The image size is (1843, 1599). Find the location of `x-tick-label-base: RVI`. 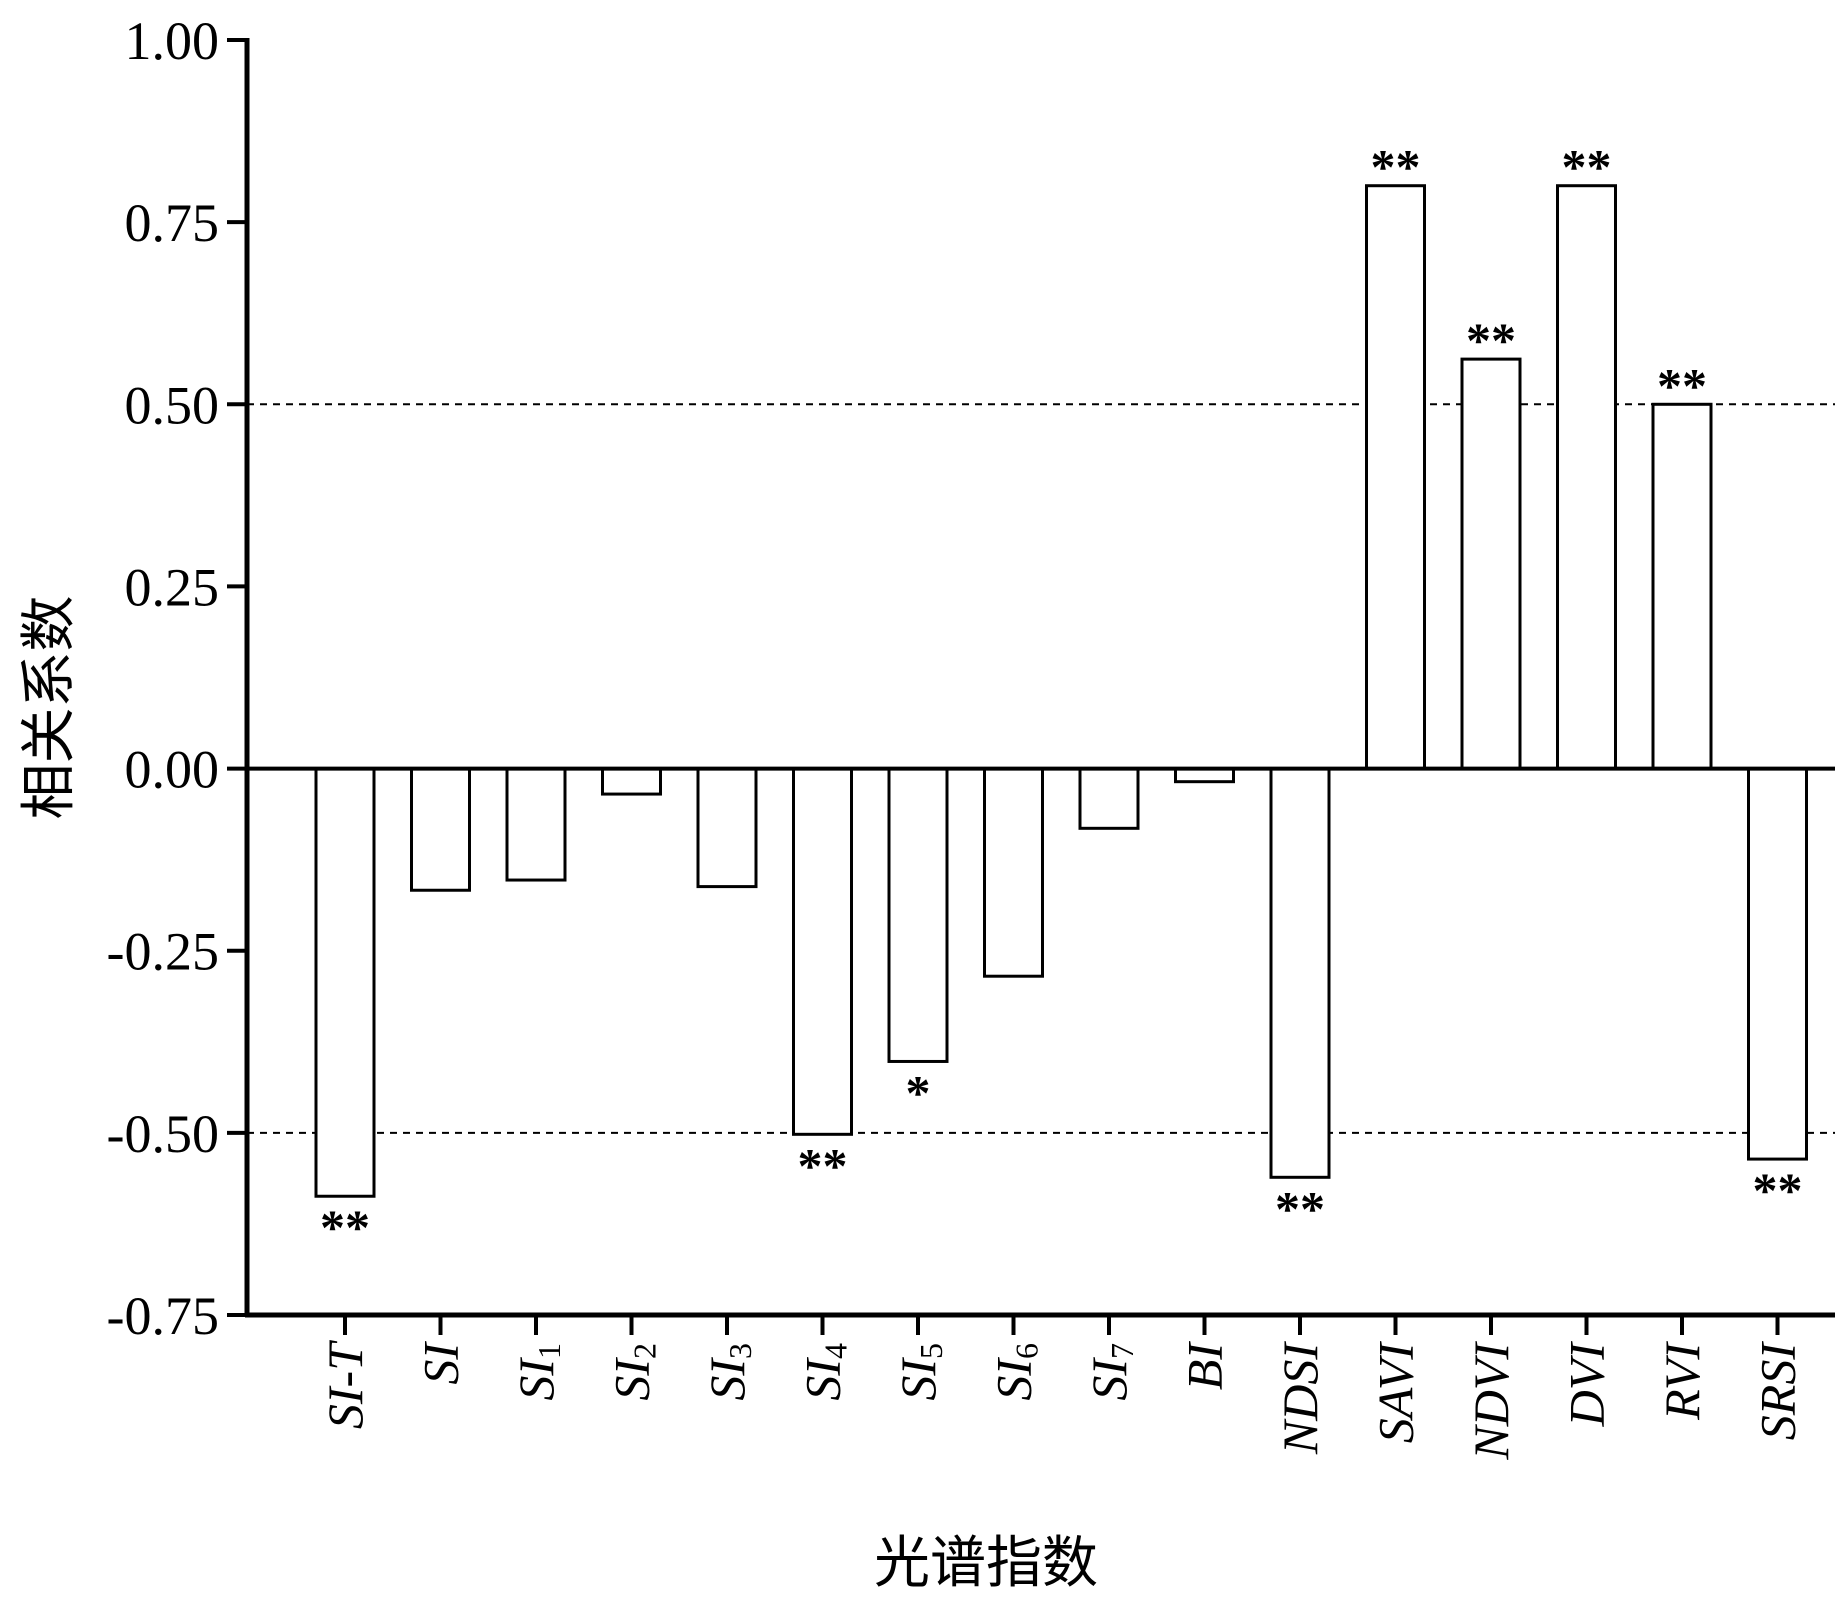

x-tick-label-base: RVI is located at coordinates (1682, 1381).